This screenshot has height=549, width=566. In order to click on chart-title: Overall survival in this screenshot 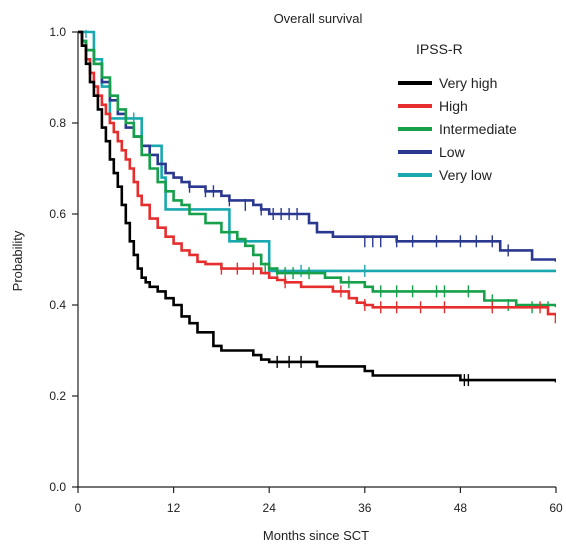, I will do `click(318, 18)`.